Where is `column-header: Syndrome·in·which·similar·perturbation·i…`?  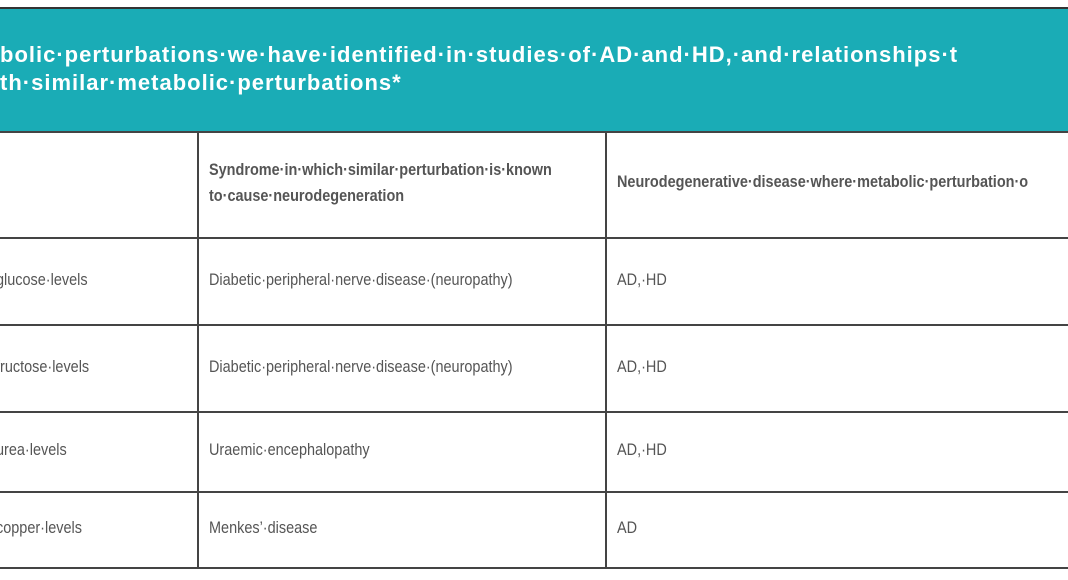 column-header: Syndrome·in·which·similar·perturbation·i… is located at coordinates (380, 169).